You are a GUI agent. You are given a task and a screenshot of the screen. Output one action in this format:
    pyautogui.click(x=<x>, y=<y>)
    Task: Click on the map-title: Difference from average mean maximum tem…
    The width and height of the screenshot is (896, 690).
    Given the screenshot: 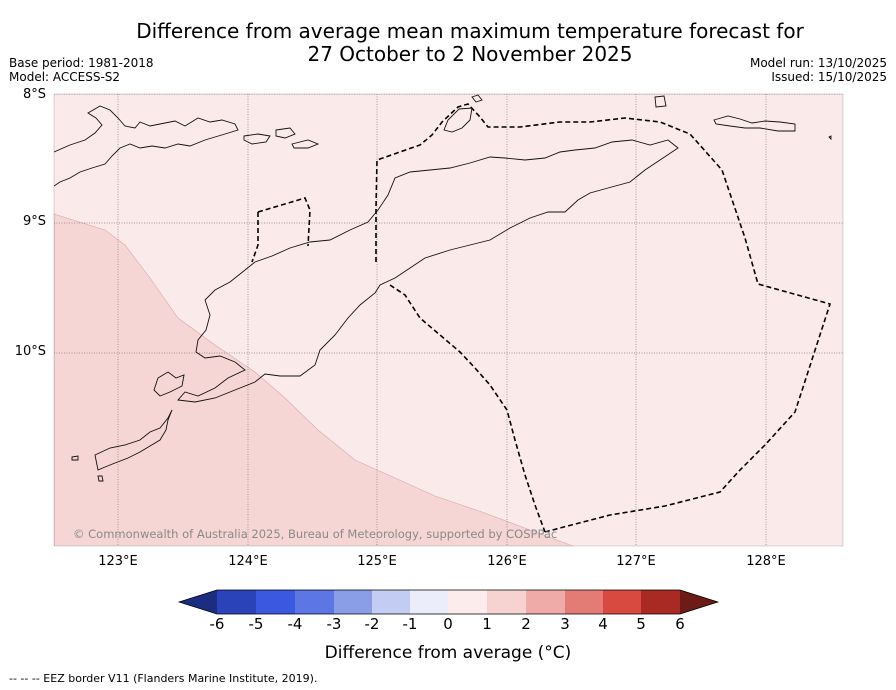 What is the action you would take?
    pyautogui.click(x=448, y=43)
    